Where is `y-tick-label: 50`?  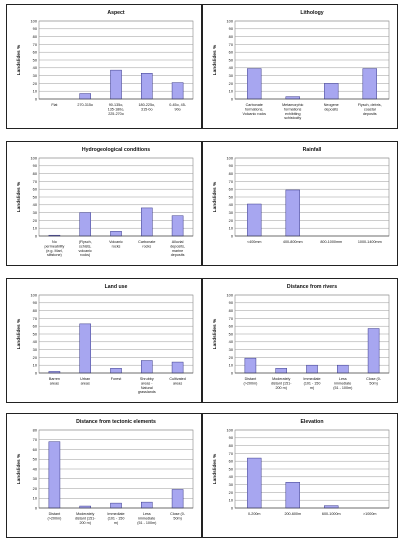 y-tick-label: 50 is located at coordinates (35, 196).